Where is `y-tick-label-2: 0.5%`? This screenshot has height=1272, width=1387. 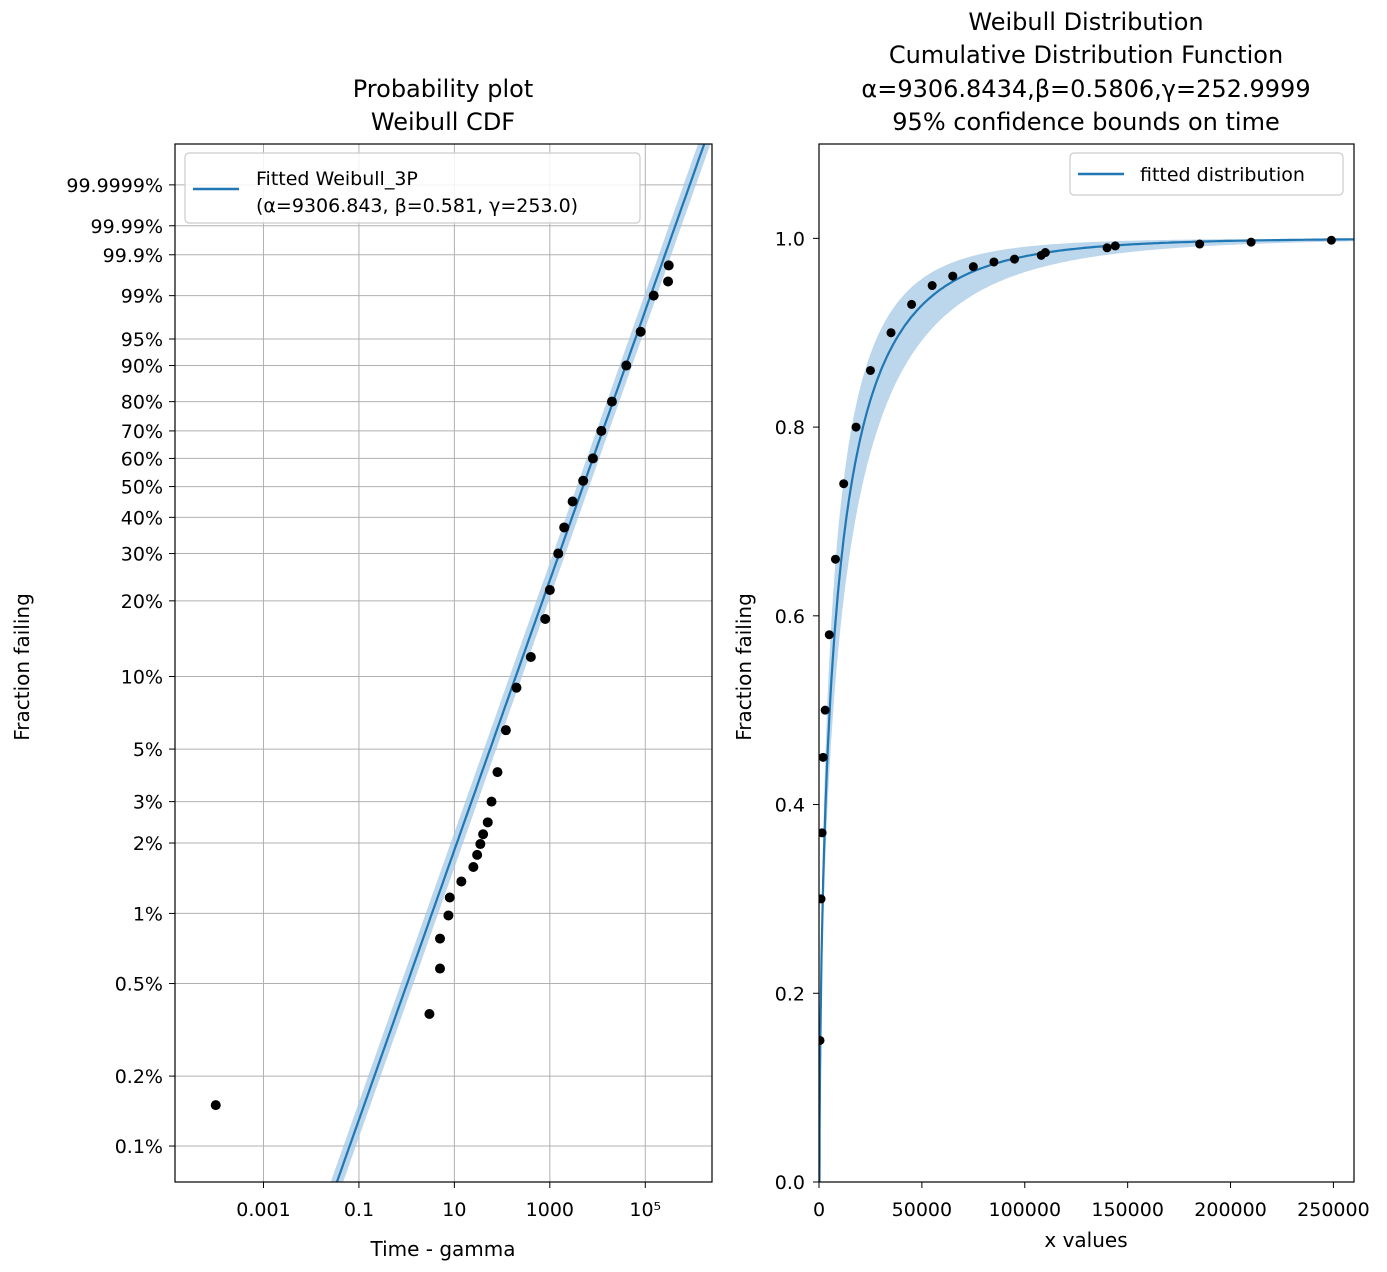 y-tick-label-2: 0.5% is located at coordinates (139, 985).